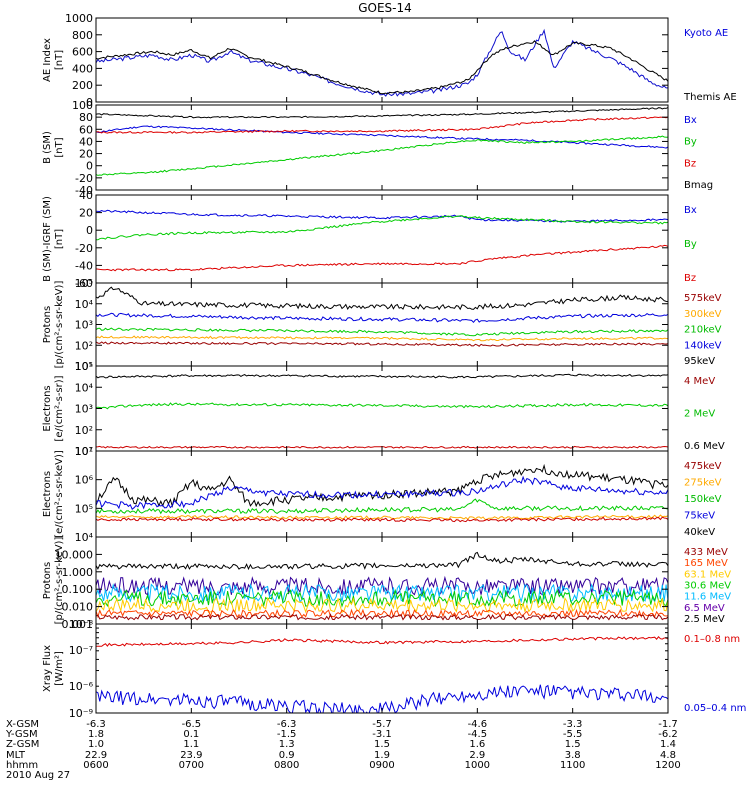 This screenshot has height=800, width=750. I want to click on y-tick-label: 800, so click(82, 35).